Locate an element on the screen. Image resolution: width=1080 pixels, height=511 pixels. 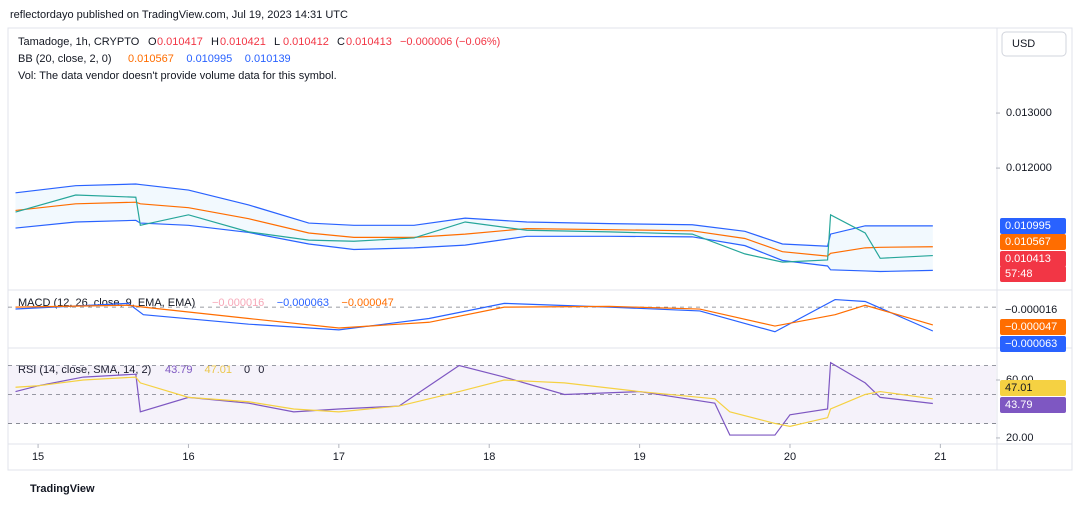
legend-value: 47.01 is located at coordinates (219, 370).